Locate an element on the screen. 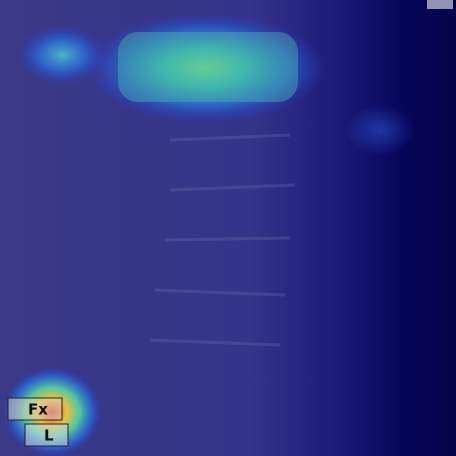 The image size is (456, 456). heatmap-left is located at coordinates (62, 55).